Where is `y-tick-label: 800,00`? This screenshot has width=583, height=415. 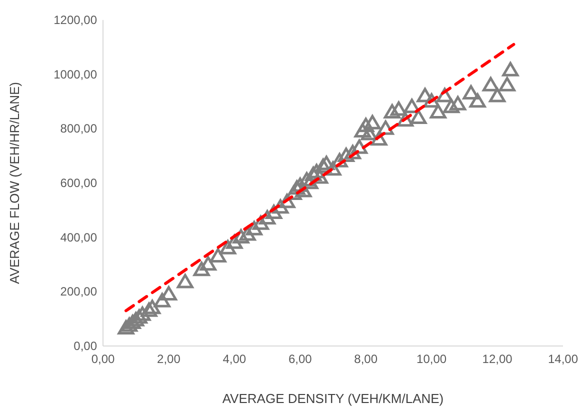 y-tick-label: 800,00 is located at coordinates (79, 129).